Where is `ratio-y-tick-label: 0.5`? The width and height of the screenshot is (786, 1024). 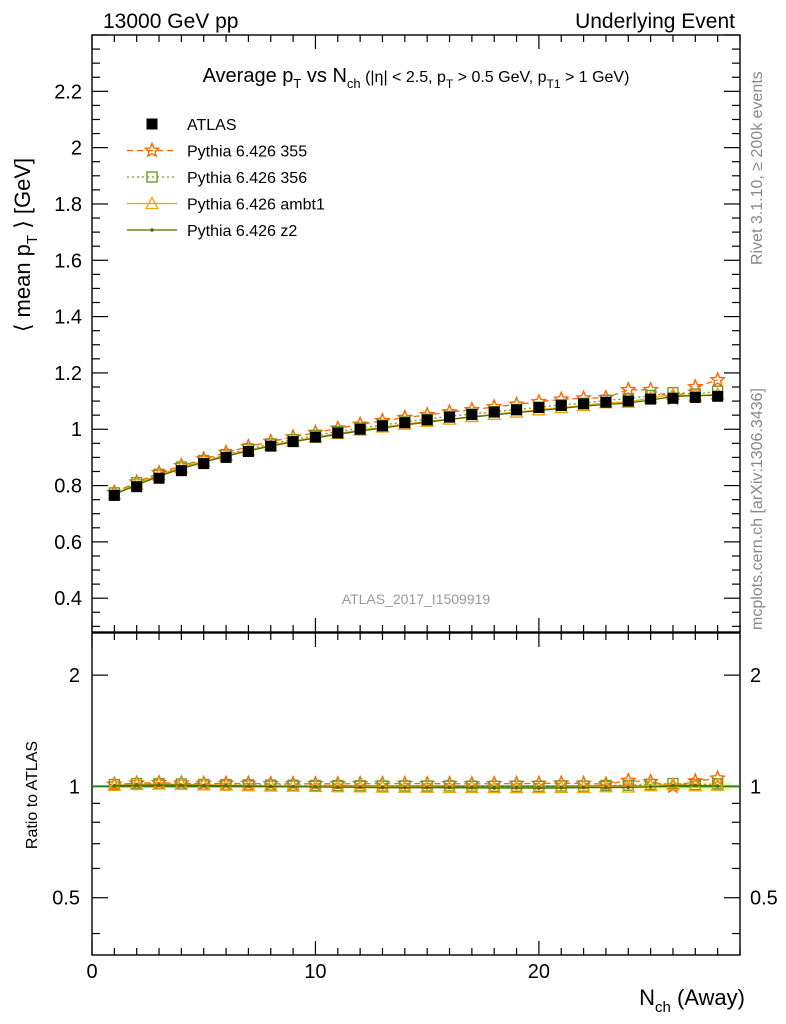
ratio-y-tick-label: 0.5 is located at coordinates (66, 899).